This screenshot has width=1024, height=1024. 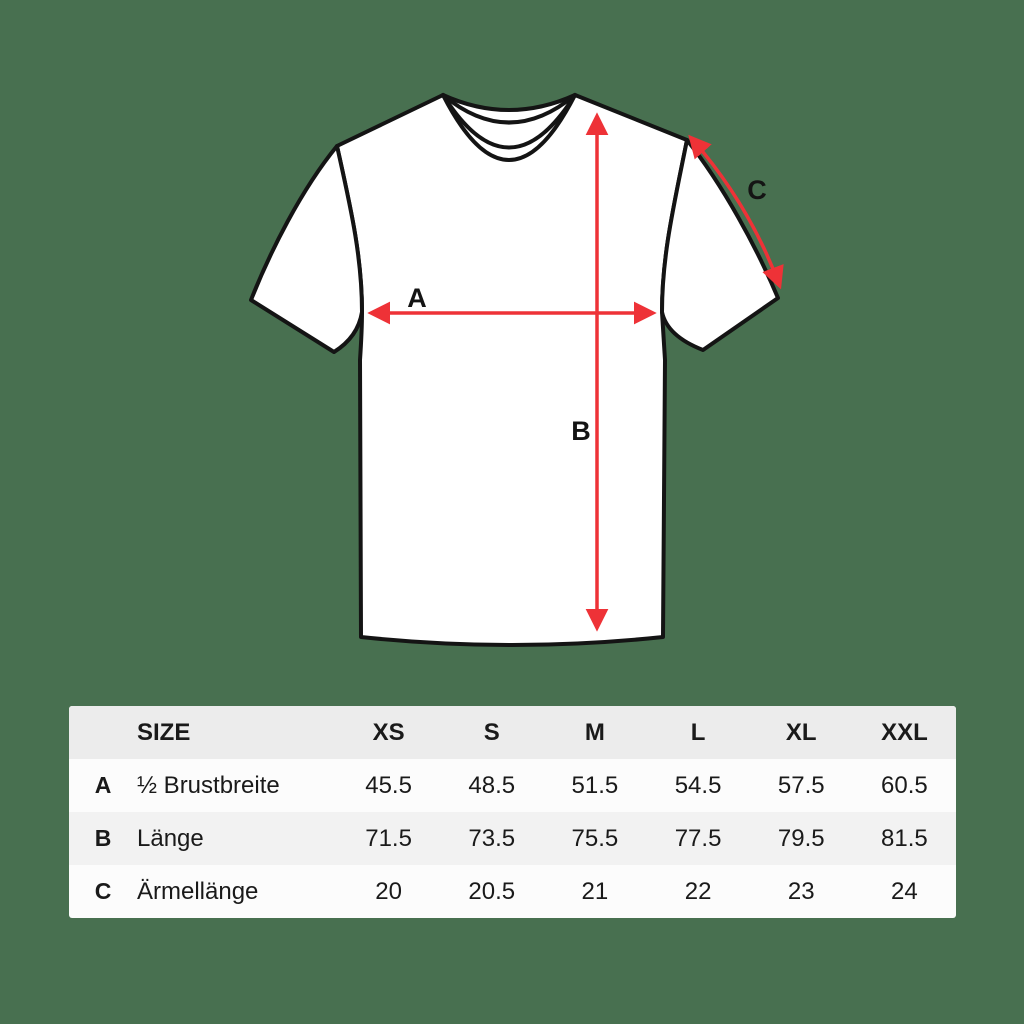 I want to click on size-column-l: L, so click(x=698, y=732).